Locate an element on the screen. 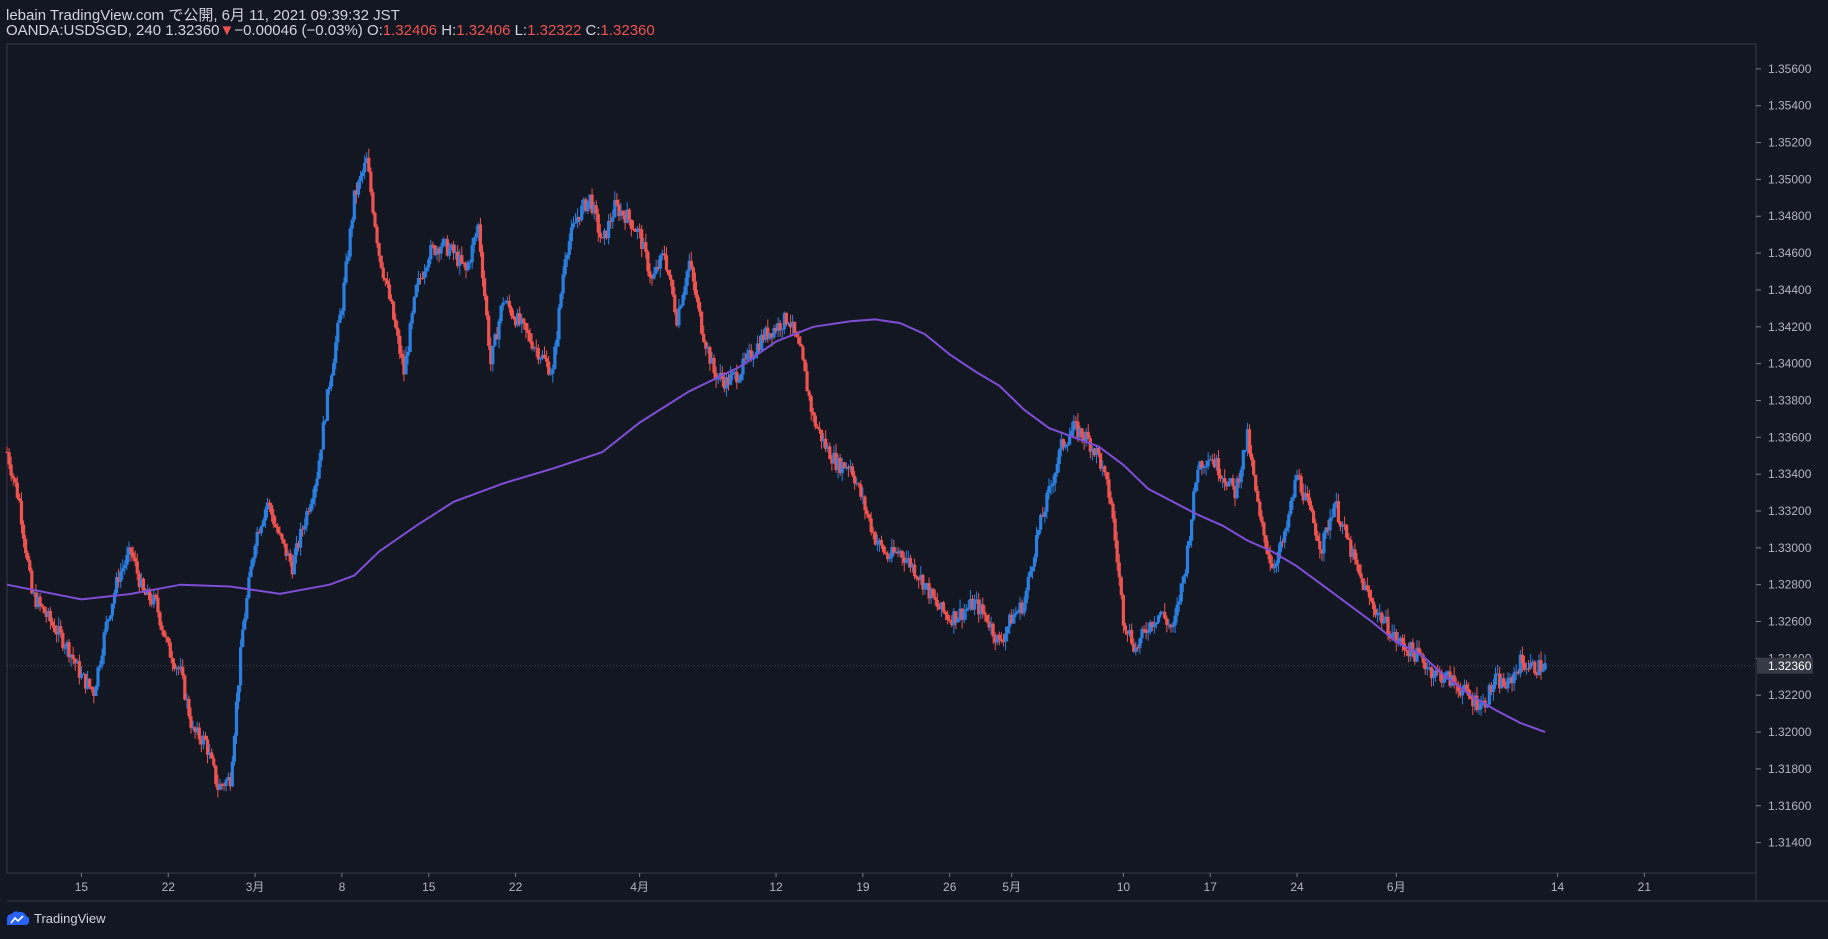 The image size is (1828, 939). last-price-badge is located at coordinates (1785, 665).